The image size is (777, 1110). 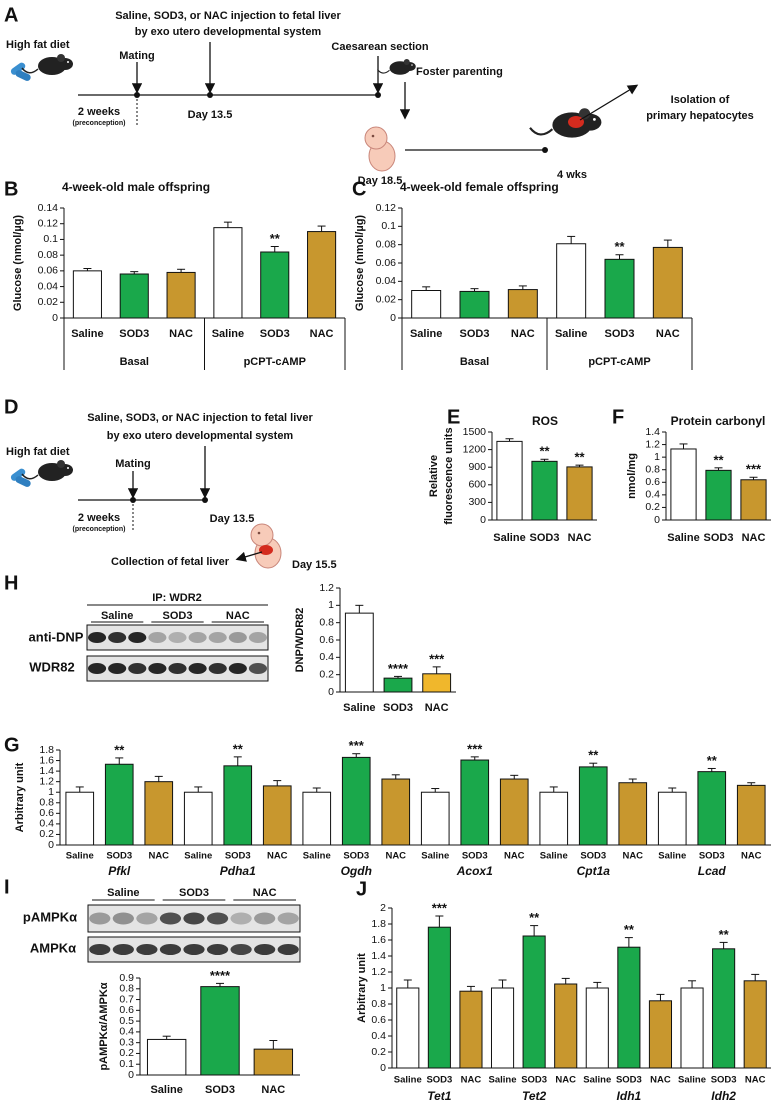 I want to click on chart-title: 4-week-old female offspring, so click(x=479, y=187).